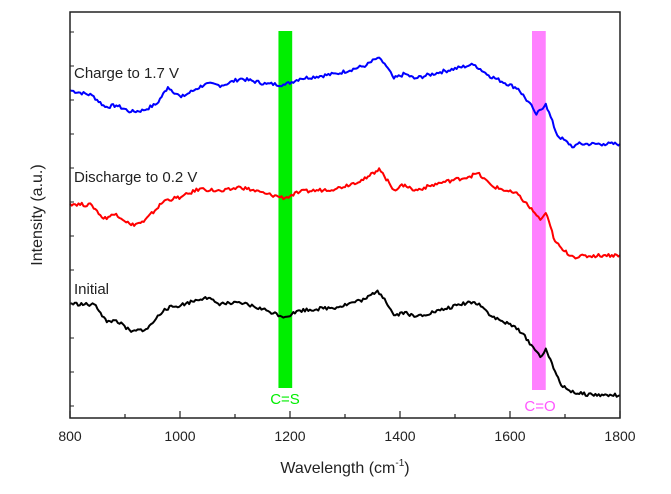  Describe the element at coordinates (539, 406) in the screenshot. I see `band-label-co: C=O` at that location.